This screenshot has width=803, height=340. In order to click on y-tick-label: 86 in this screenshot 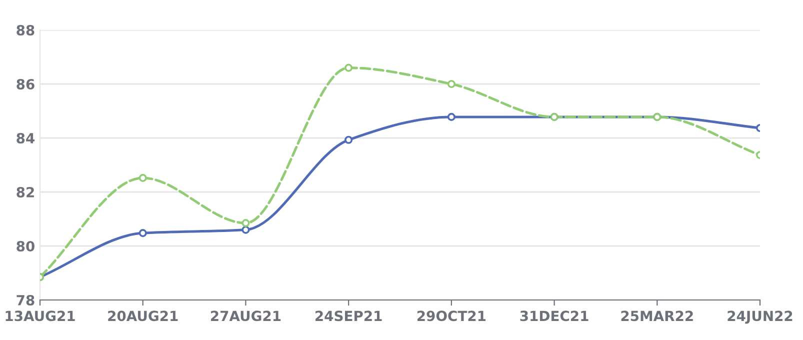, I will do `click(25, 84)`.